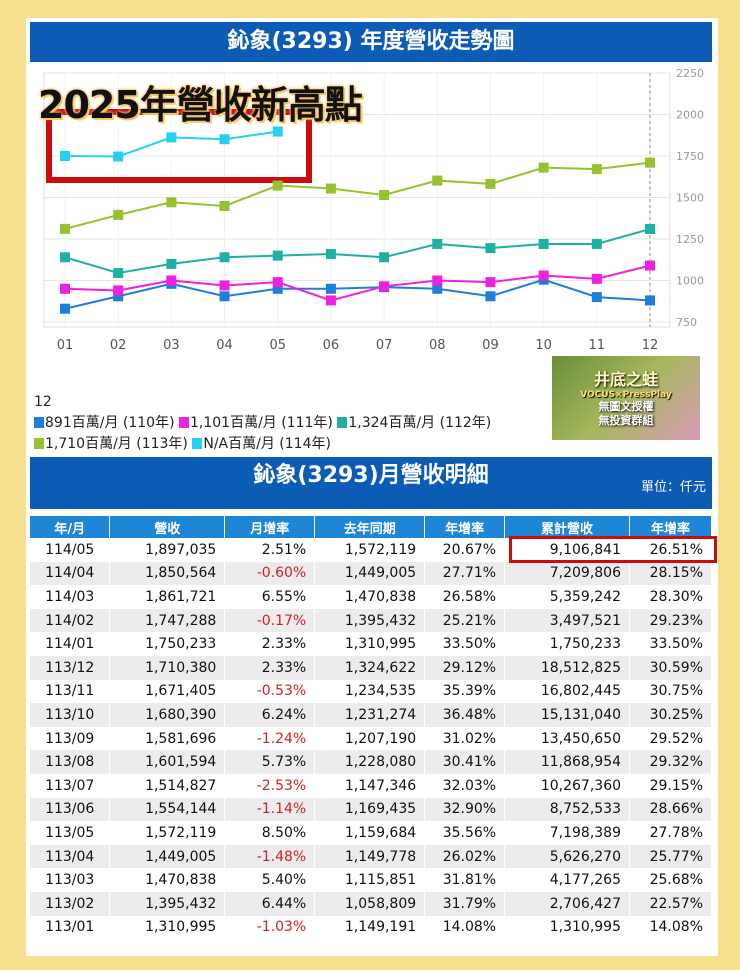 The image size is (740, 970). What do you see at coordinates (167, 715) in the screenshot?
I see `table-cell: 1,680,390` at bounding box center [167, 715].